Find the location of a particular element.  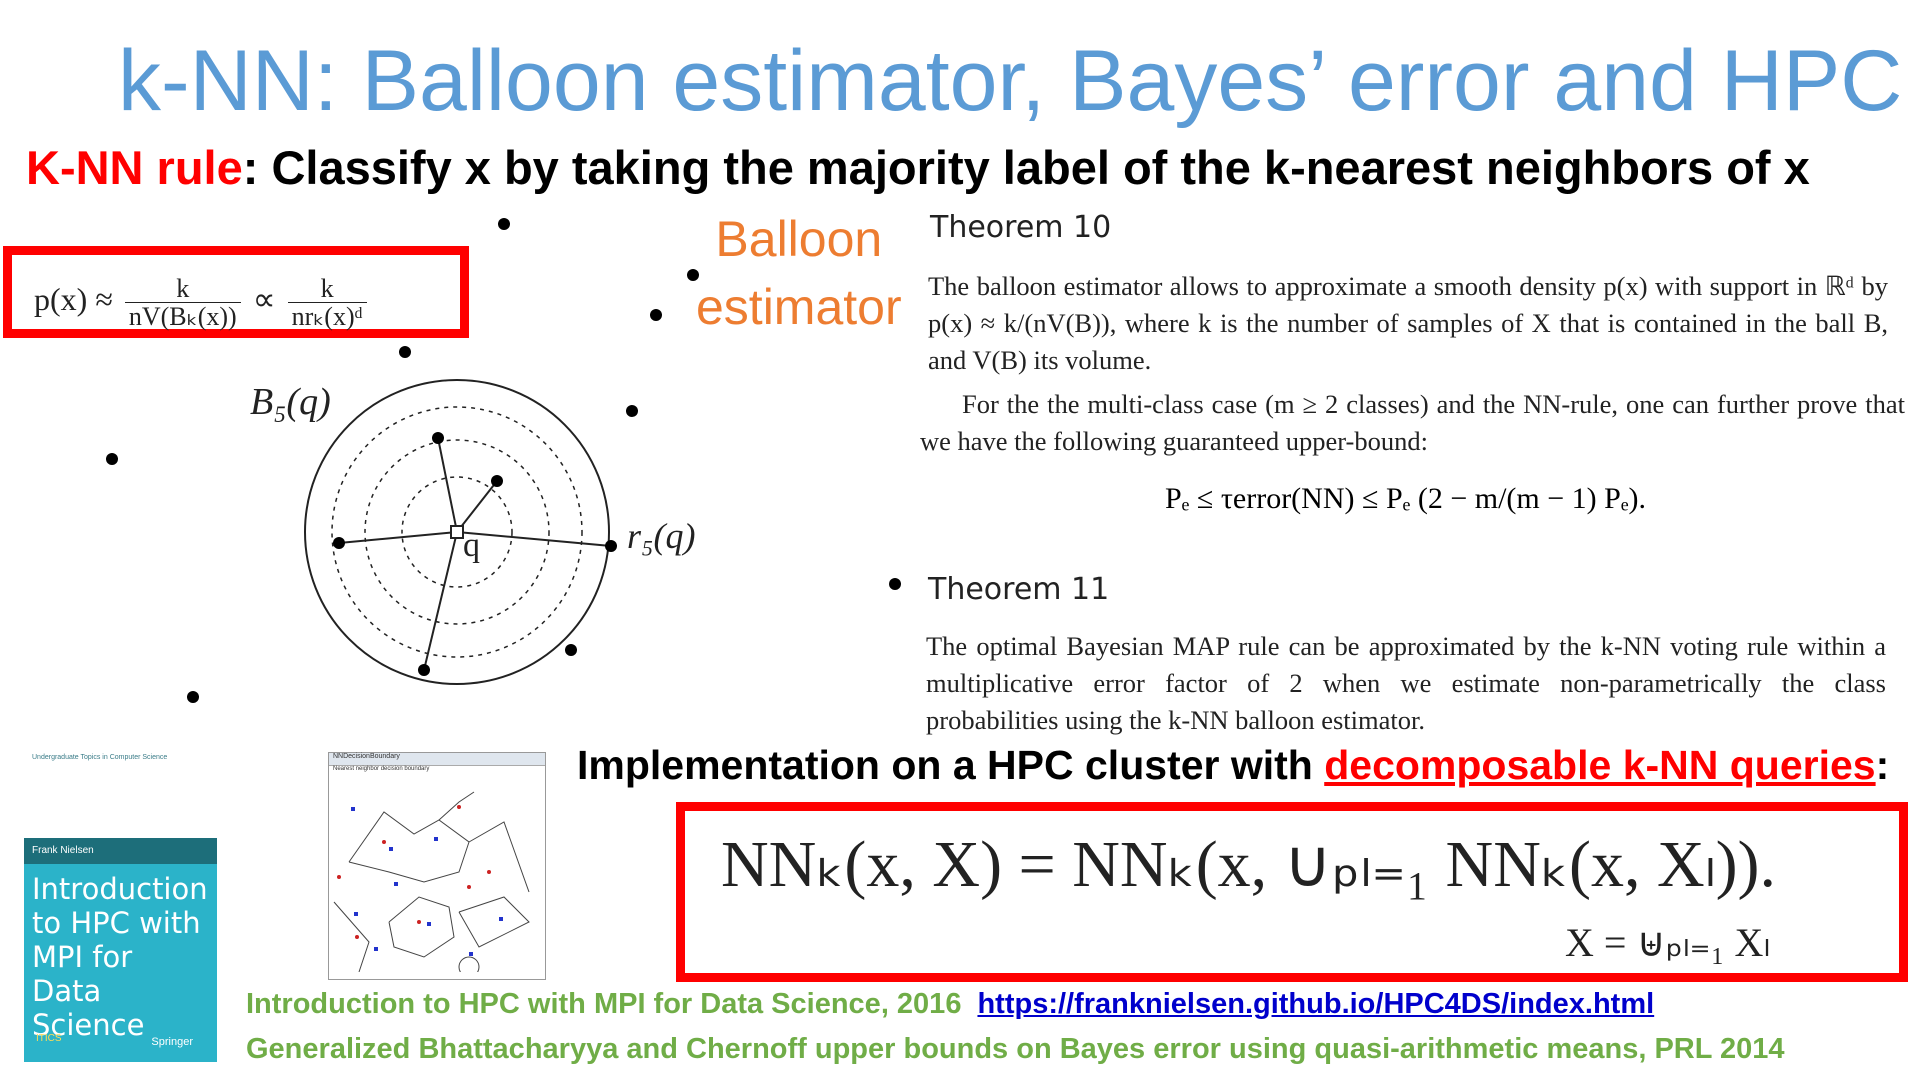

frac1-num: k is located at coordinates (182, 289).